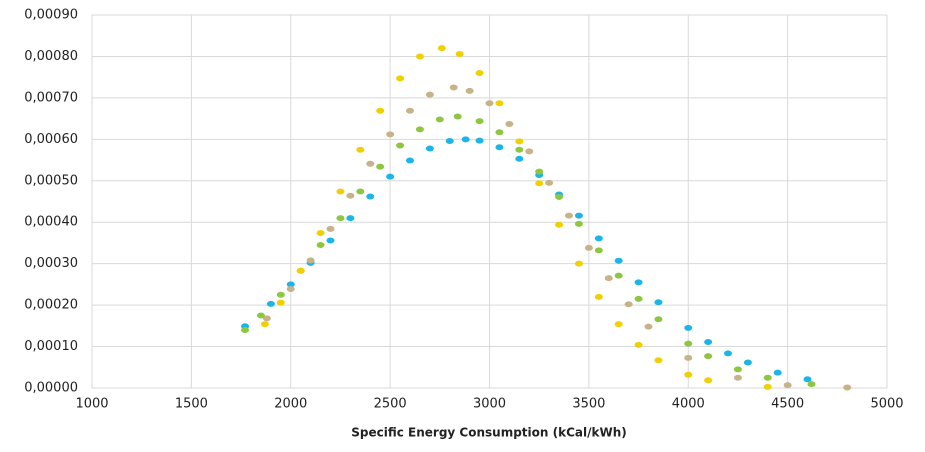 The image size is (925, 452). What do you see at coordinates (588, 404) in the screenshot?
I see `x-tick-label: 3500` at bounding box center [588, 404].